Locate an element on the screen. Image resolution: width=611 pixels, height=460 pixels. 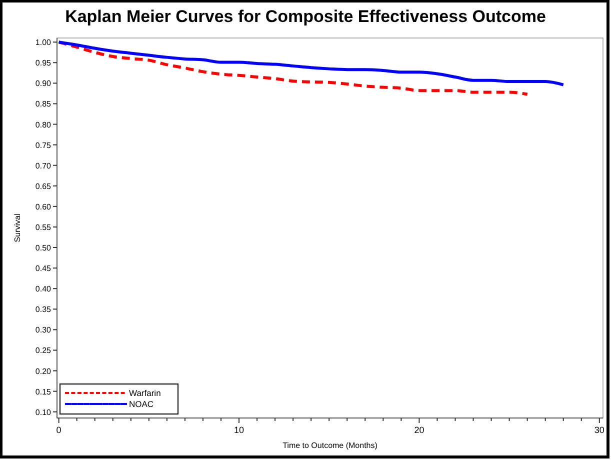
x-tick-label: 0 is located at coordinates (59, 430).